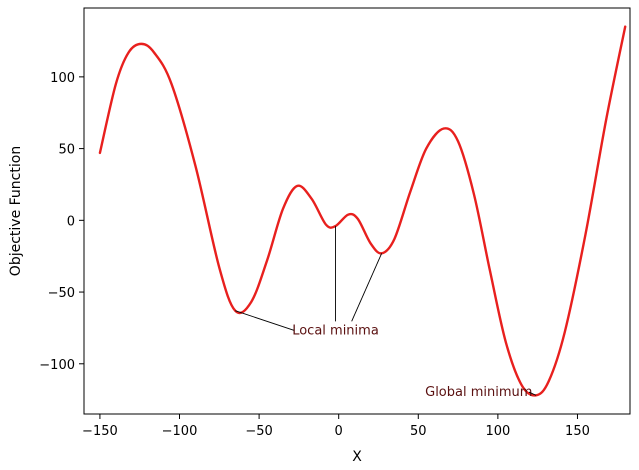  I want to click on y-axis: −100 −50 0 50 100, so click(61, 222).